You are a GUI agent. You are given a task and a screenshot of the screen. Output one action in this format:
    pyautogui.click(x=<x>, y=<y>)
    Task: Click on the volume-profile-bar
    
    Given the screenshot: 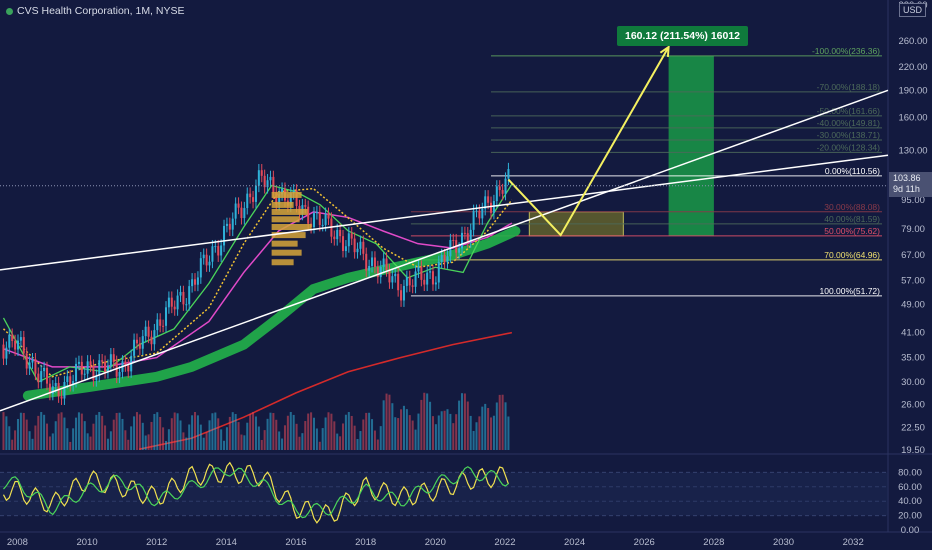 What is the action you would take?
    pyautogui.click(x=285, y=219)
    